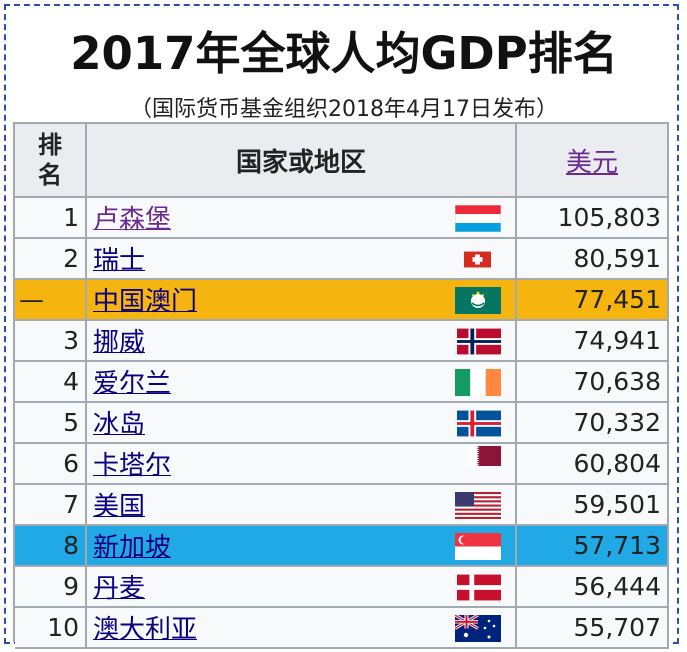  I want to click on table-row-highlighted: — 中国澳门 77,451, so click(342, 300).